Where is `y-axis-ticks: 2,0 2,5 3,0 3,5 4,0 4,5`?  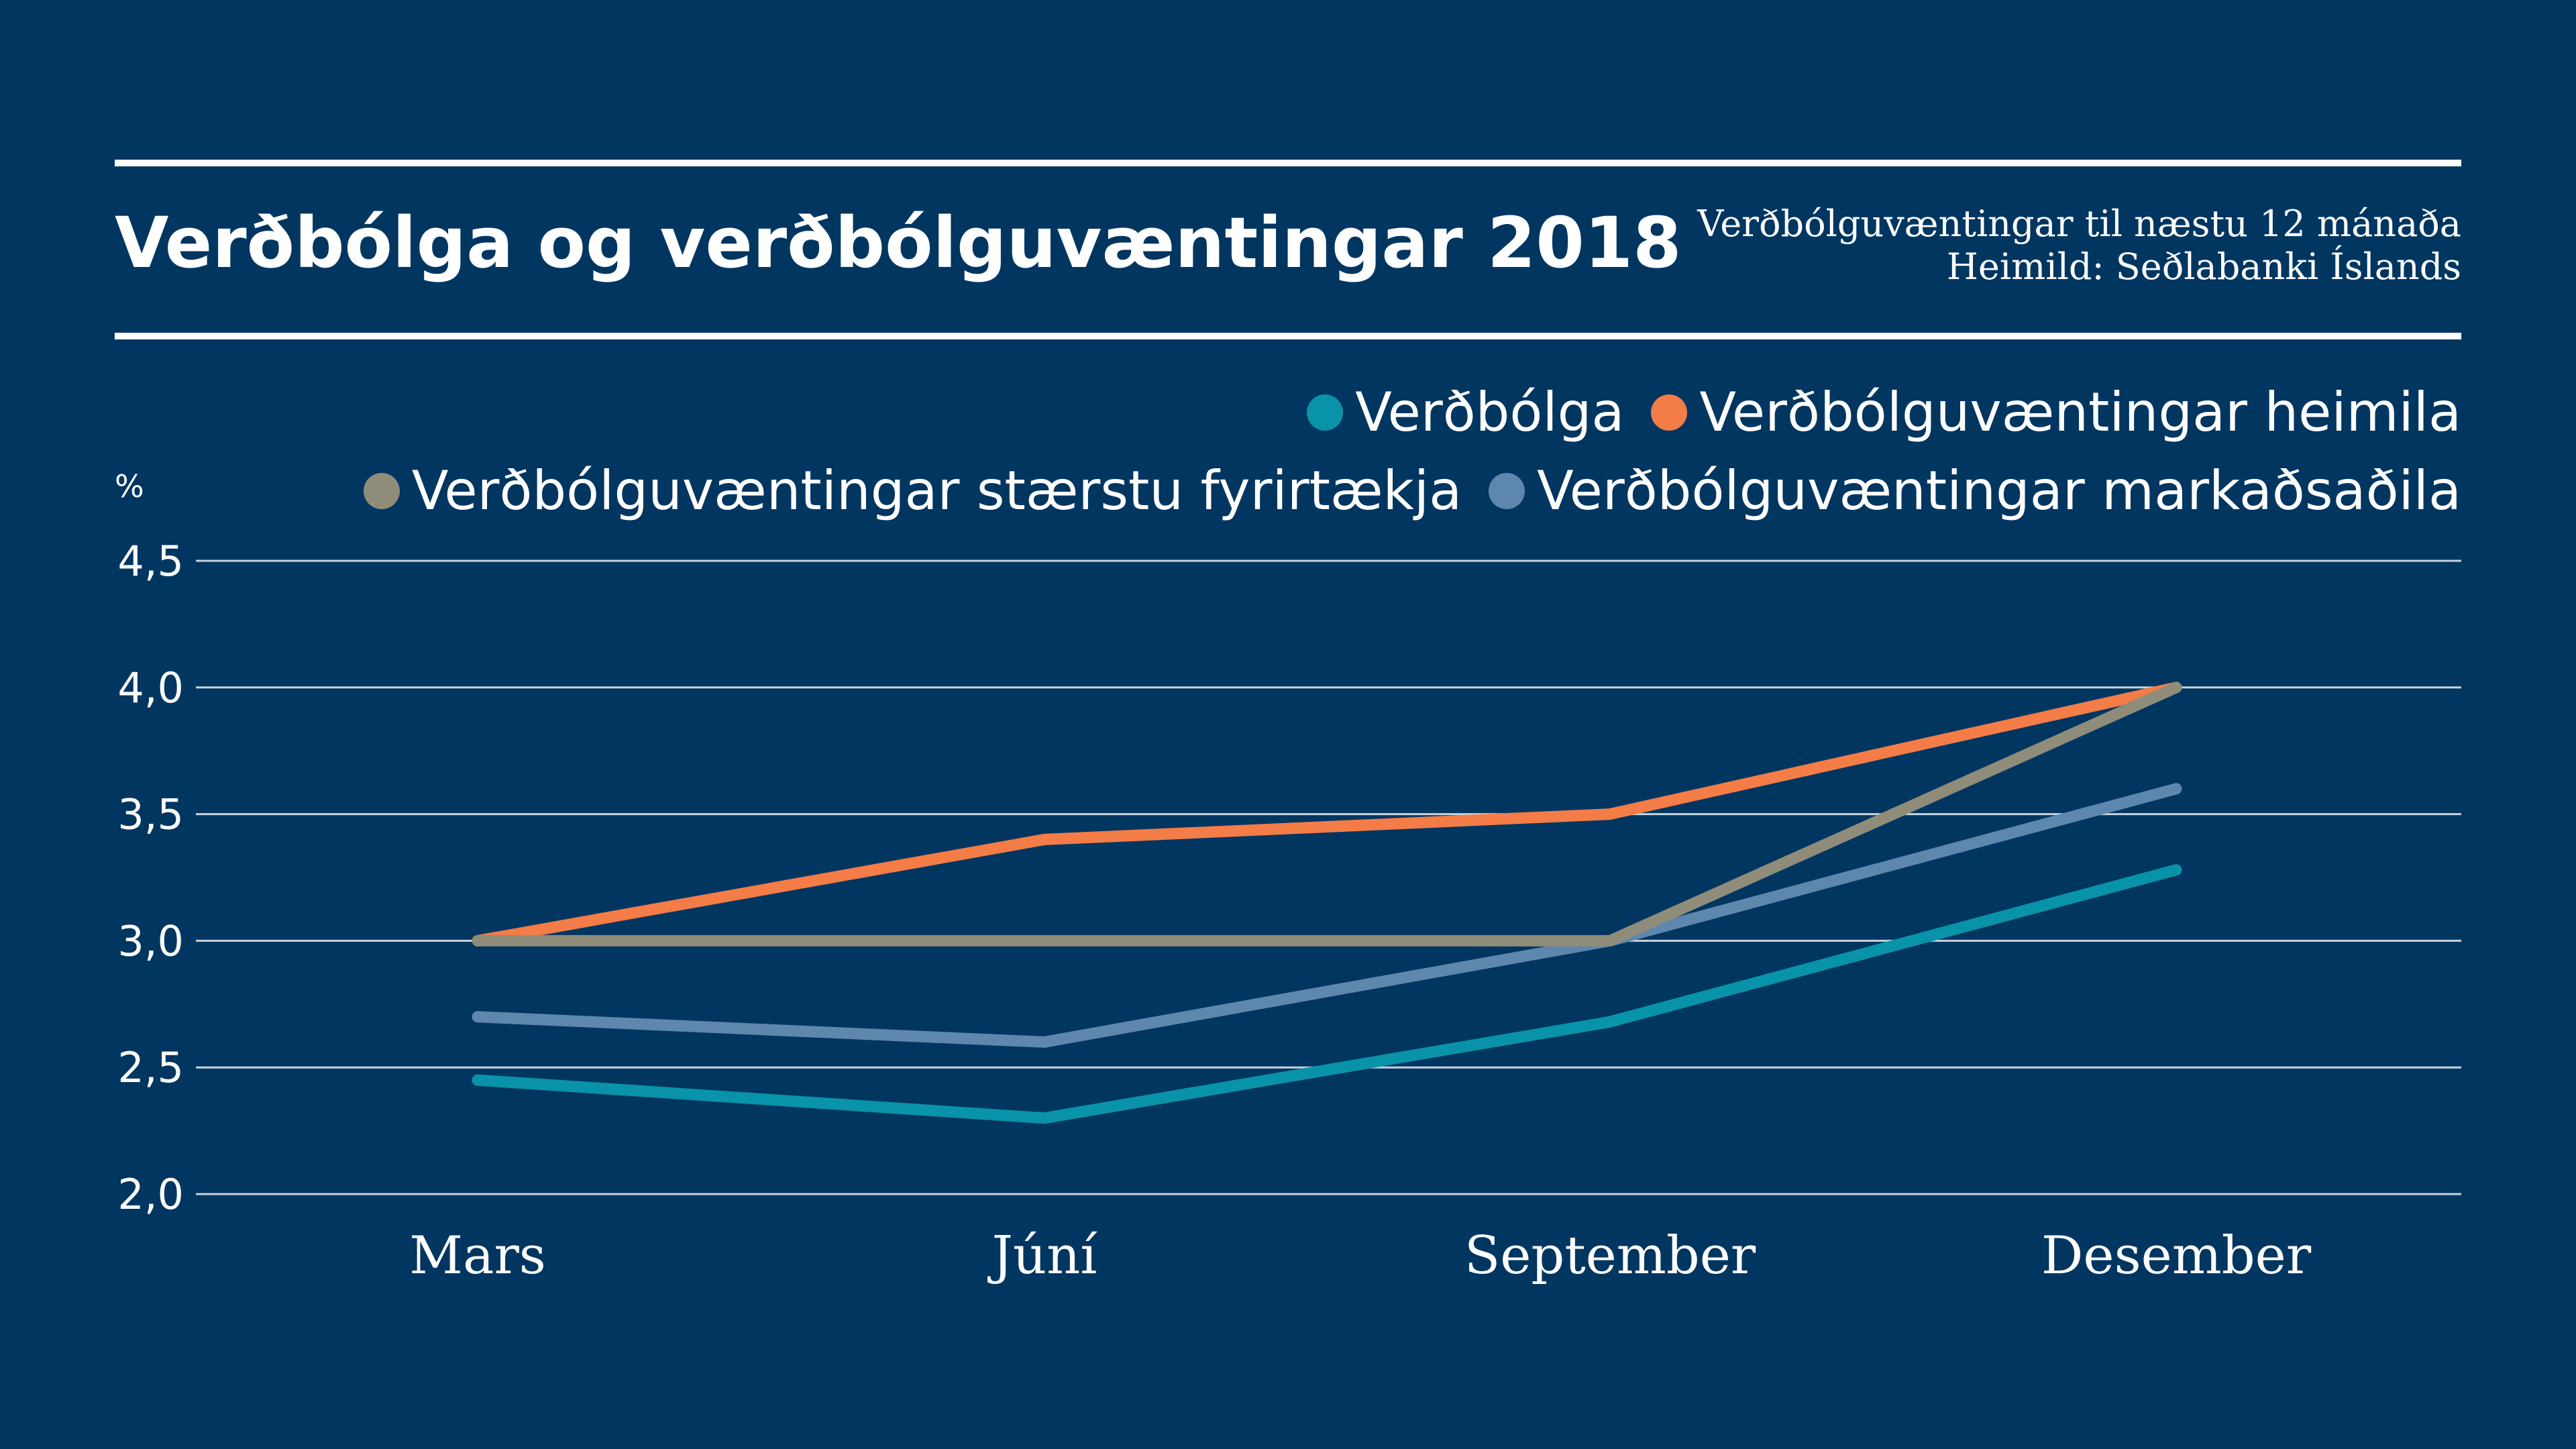 y-axis-ticks: 2,0 2,5 3,0 3,5 4,0 4,5 is located at coordinates (150, 878).